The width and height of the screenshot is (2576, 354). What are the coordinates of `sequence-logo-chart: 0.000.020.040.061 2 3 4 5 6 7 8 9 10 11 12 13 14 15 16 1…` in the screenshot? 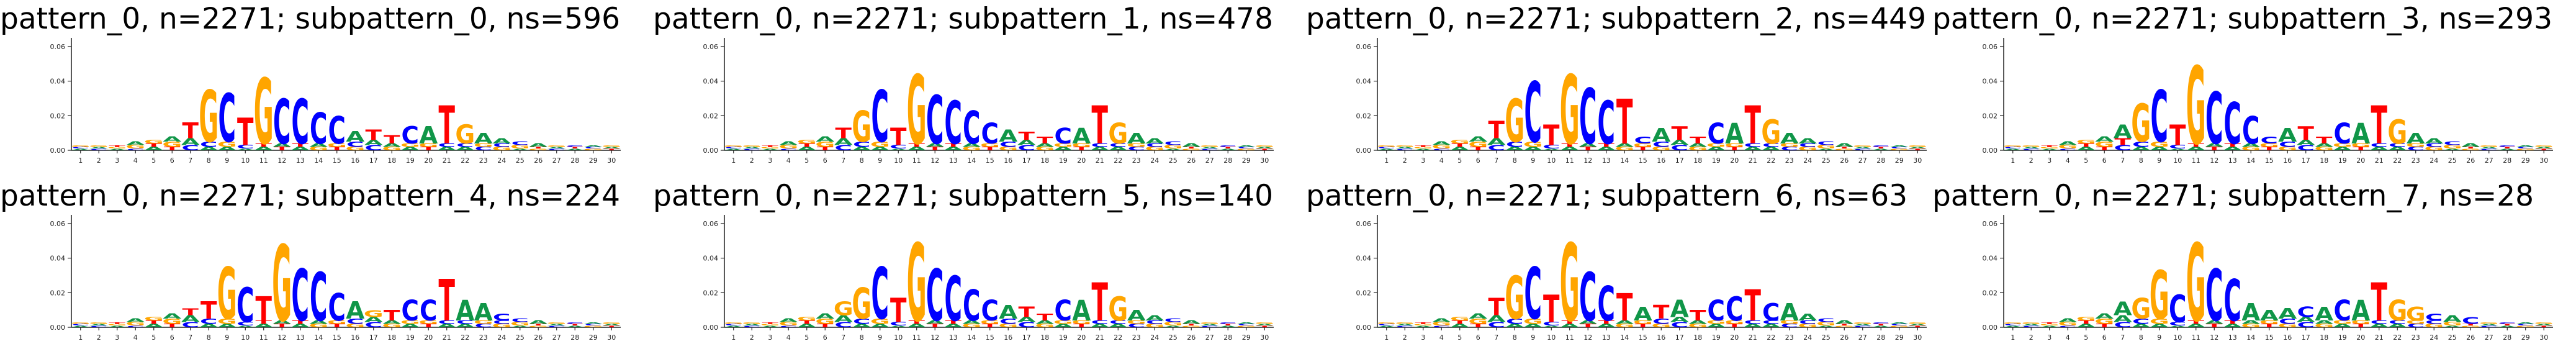 It's located at (335, 280).